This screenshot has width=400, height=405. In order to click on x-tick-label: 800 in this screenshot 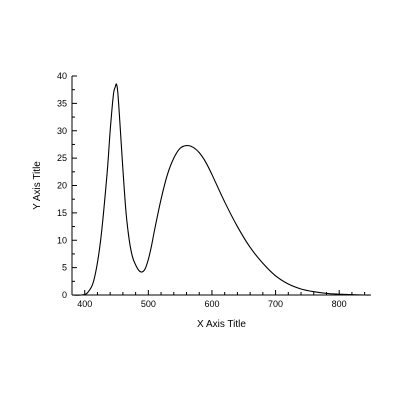, I will do `click(339, 304)`.